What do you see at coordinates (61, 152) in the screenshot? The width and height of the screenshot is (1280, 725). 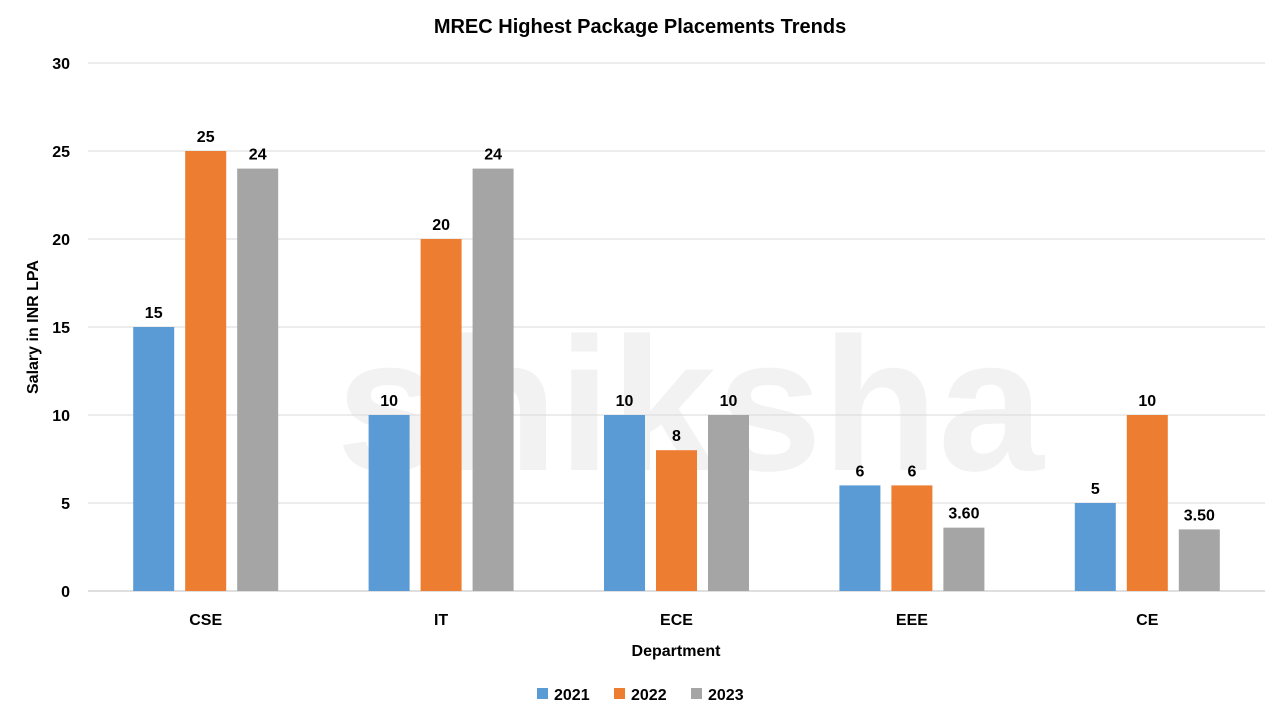 I see `y-tick-label: 25` at bounding box center [61, 152].